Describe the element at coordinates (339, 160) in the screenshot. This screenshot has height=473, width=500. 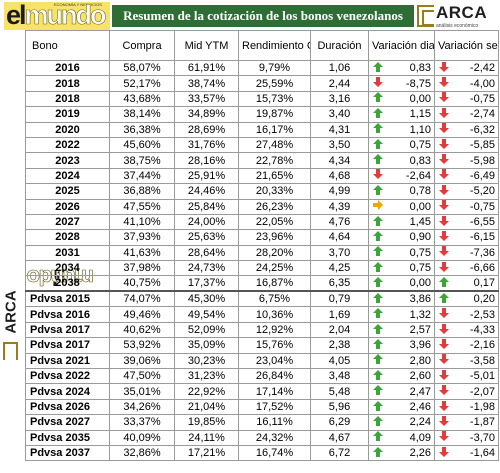
I see `duracion-value: 4,34` at that location.